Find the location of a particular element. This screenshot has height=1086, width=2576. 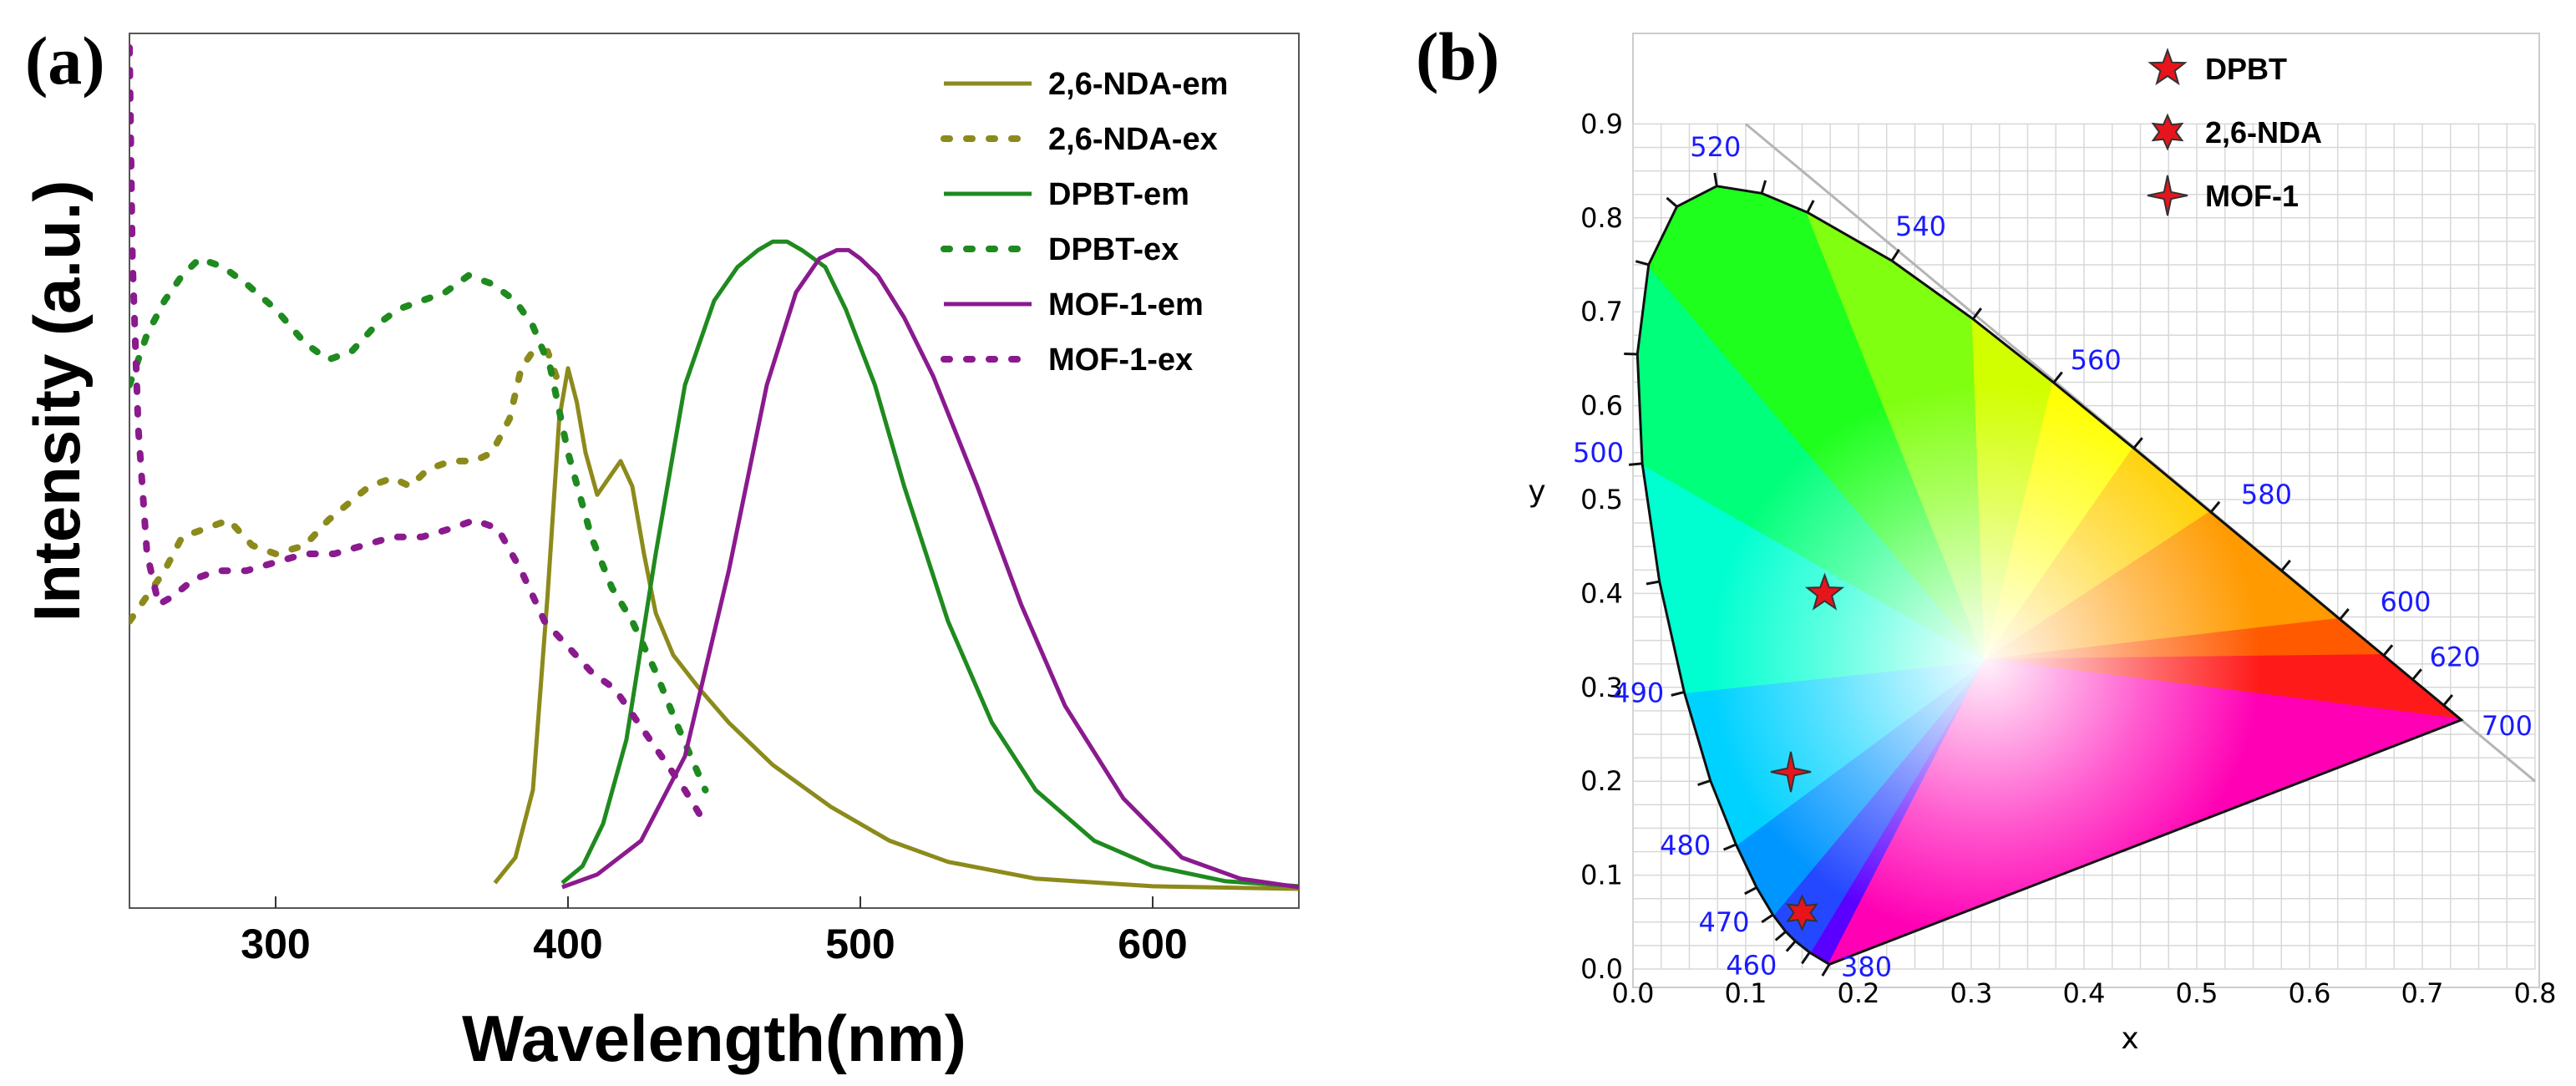

y-tick-label: 0.3 is located at coordinates (1601, 687).